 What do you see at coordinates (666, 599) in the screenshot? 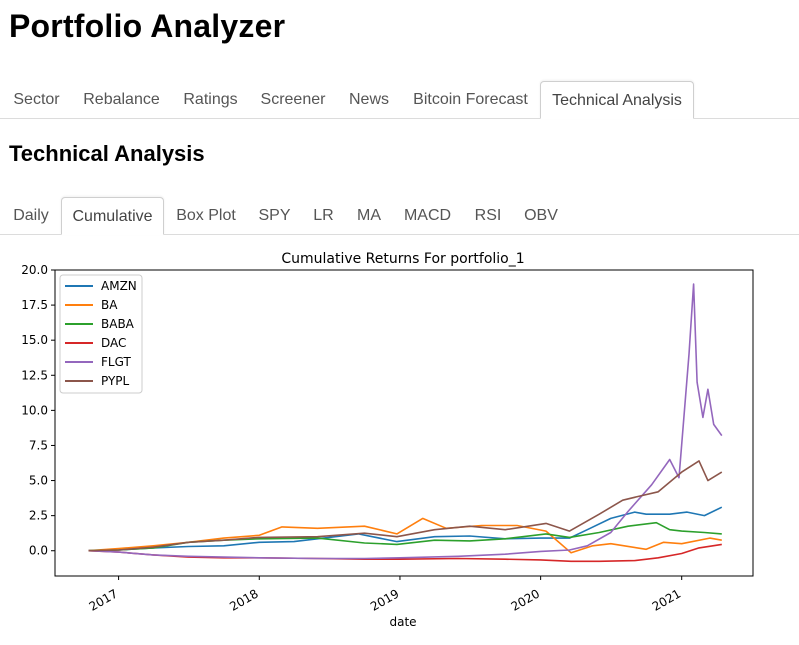
I see `x-tick-label: 2021` at bounding box center [666, 599].